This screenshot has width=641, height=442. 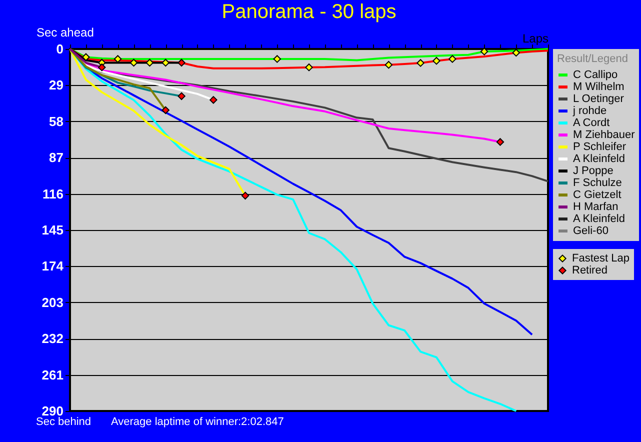 I want to click on y-tick-label: 290, so click(x=53, y=411).